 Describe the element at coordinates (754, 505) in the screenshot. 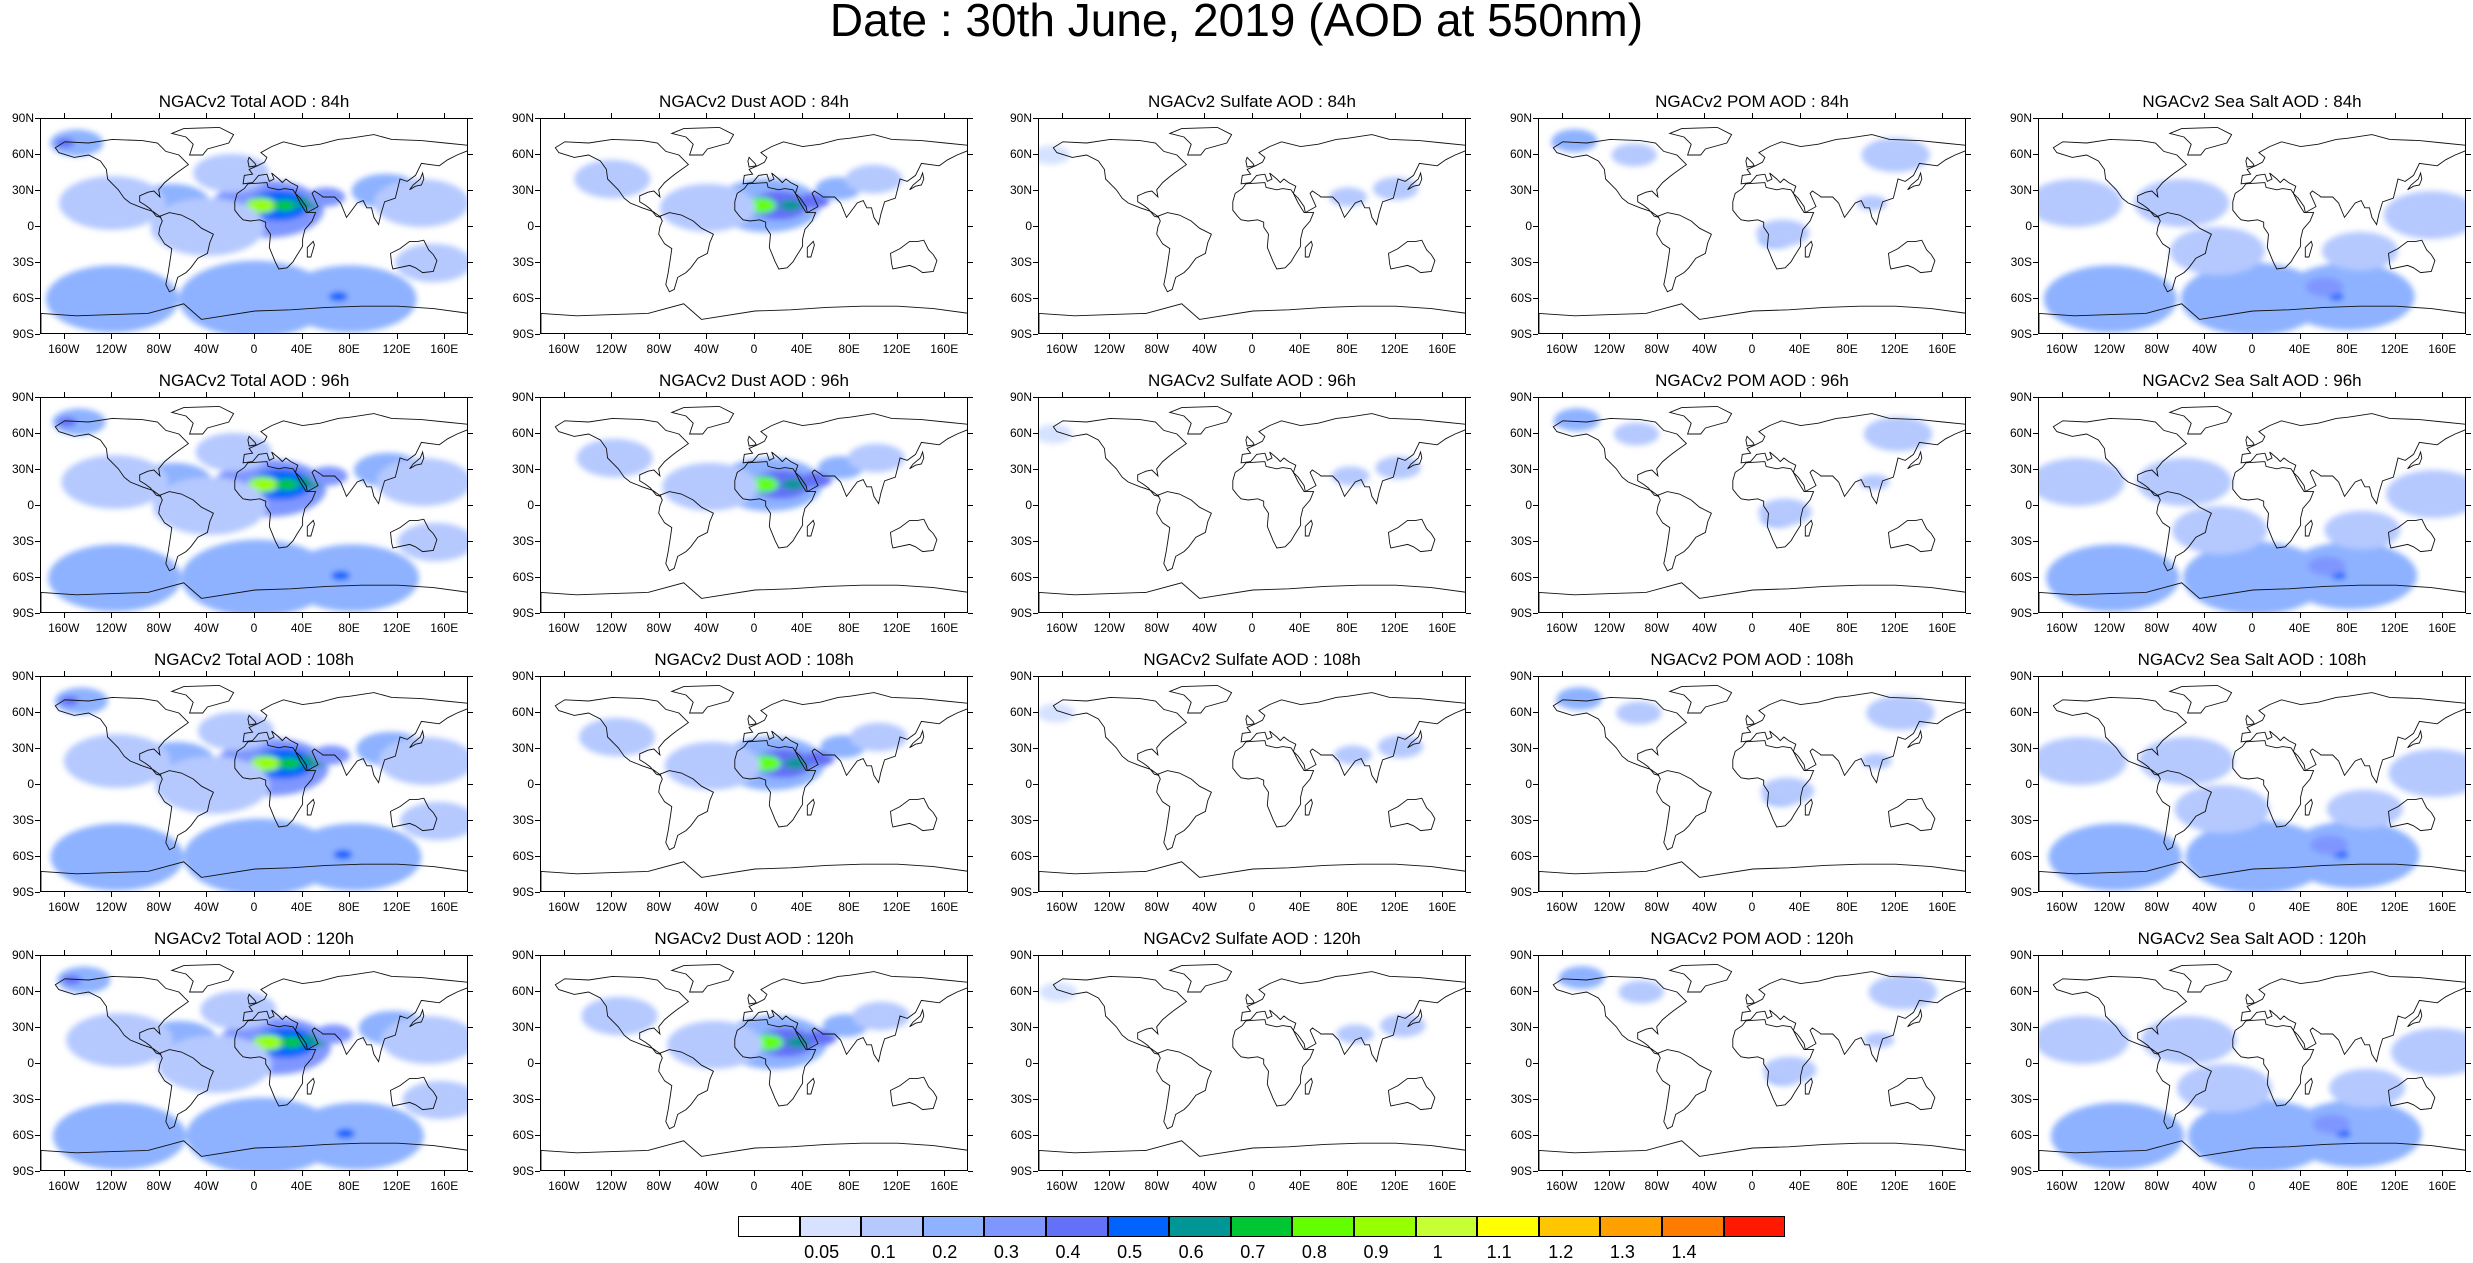

I see `map-plot-area` at that location.